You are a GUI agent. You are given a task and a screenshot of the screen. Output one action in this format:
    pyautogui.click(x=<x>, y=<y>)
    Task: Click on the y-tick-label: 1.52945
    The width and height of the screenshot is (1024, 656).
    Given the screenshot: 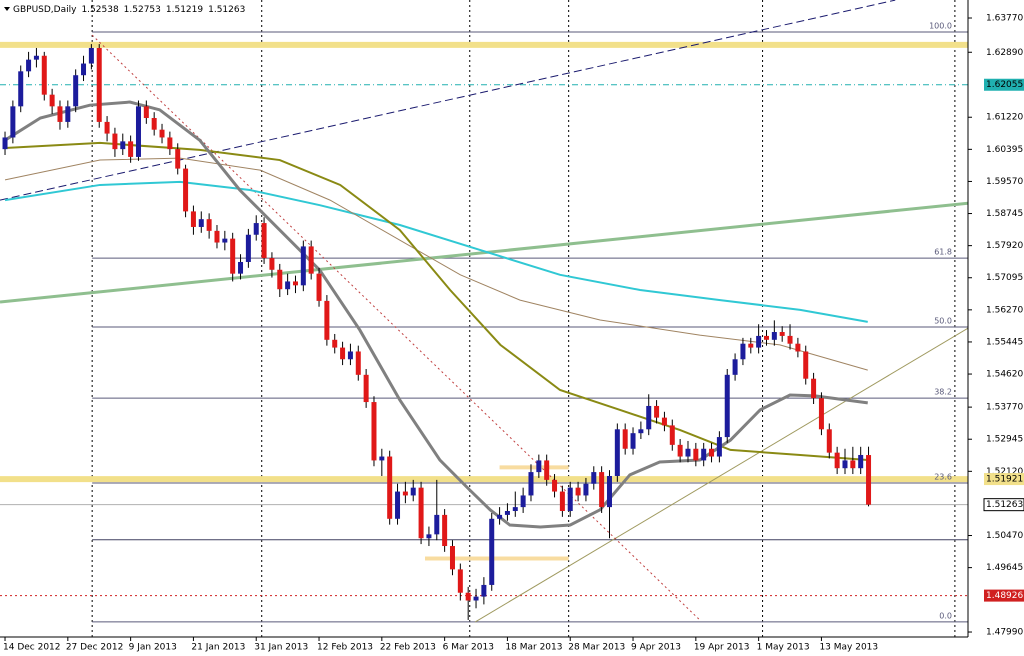 What is the action you would take?
    pyautogui.click(x=1004, y=440)
    